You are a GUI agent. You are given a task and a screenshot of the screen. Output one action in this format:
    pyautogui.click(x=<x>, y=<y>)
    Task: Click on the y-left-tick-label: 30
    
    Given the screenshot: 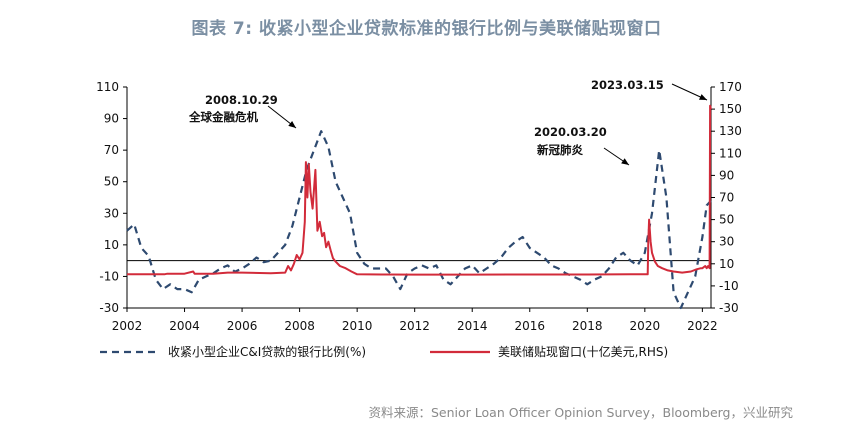 What is the action you would take?
    pyautogui.click(x=111, y=213)
    